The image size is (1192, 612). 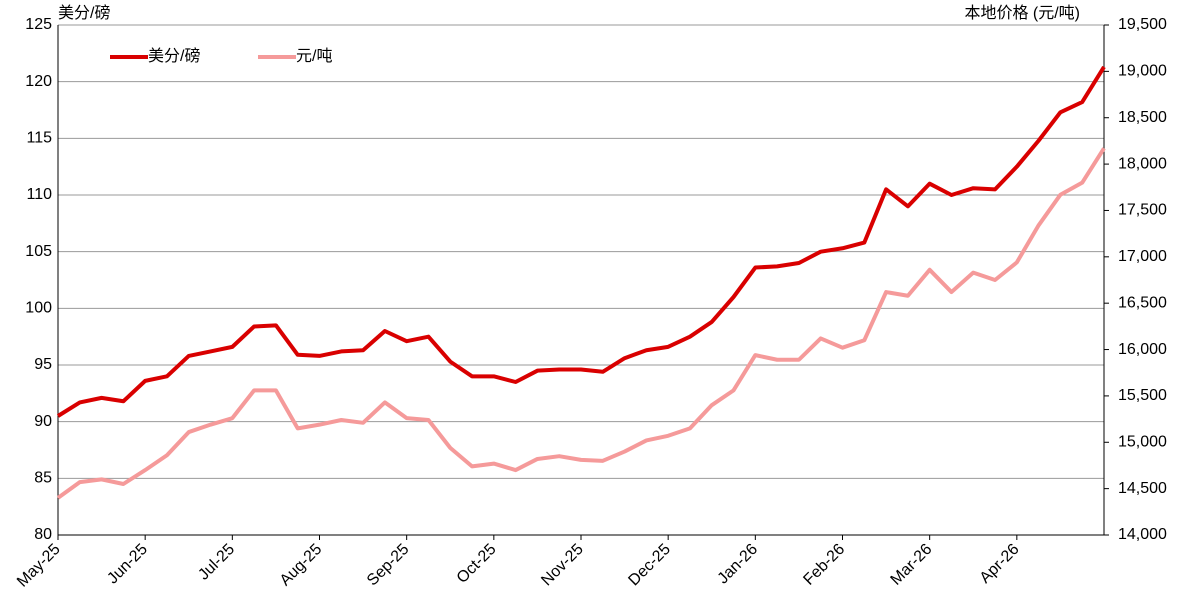 I want to click on y2-tick-label: 16,500, so click(x=1142, y=302).